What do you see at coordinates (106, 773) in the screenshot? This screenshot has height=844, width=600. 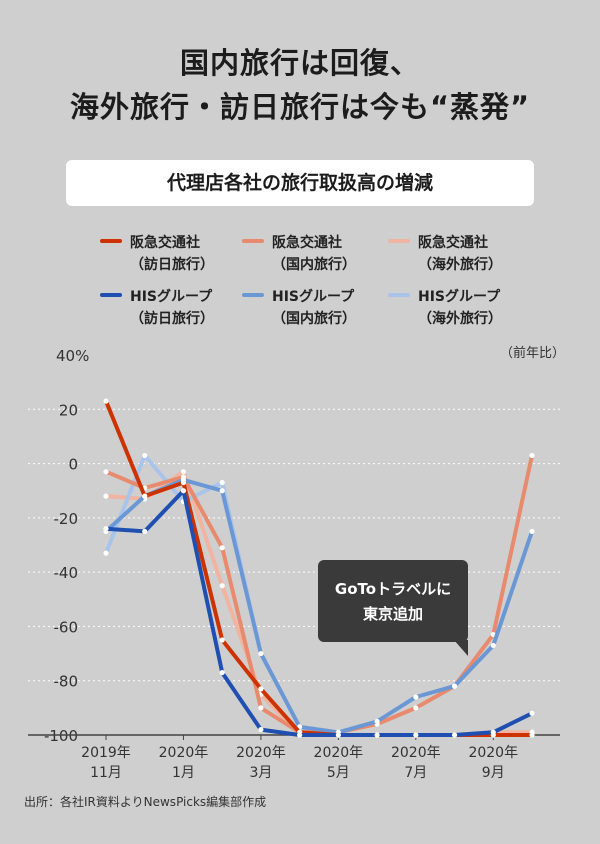 I see `x-tick-label-month: 11月` at bounding box center [106, 773].